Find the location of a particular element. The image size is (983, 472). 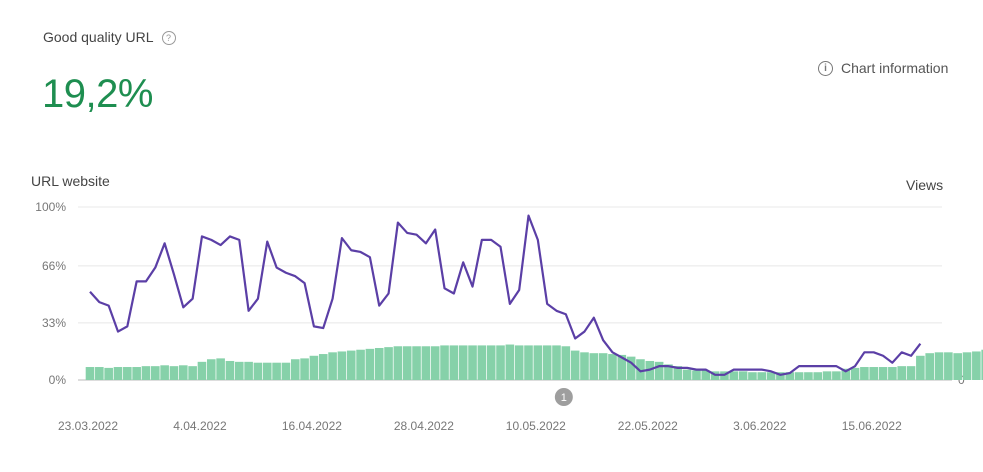

annotation-label: 1 is located at coordinates (564, 398).